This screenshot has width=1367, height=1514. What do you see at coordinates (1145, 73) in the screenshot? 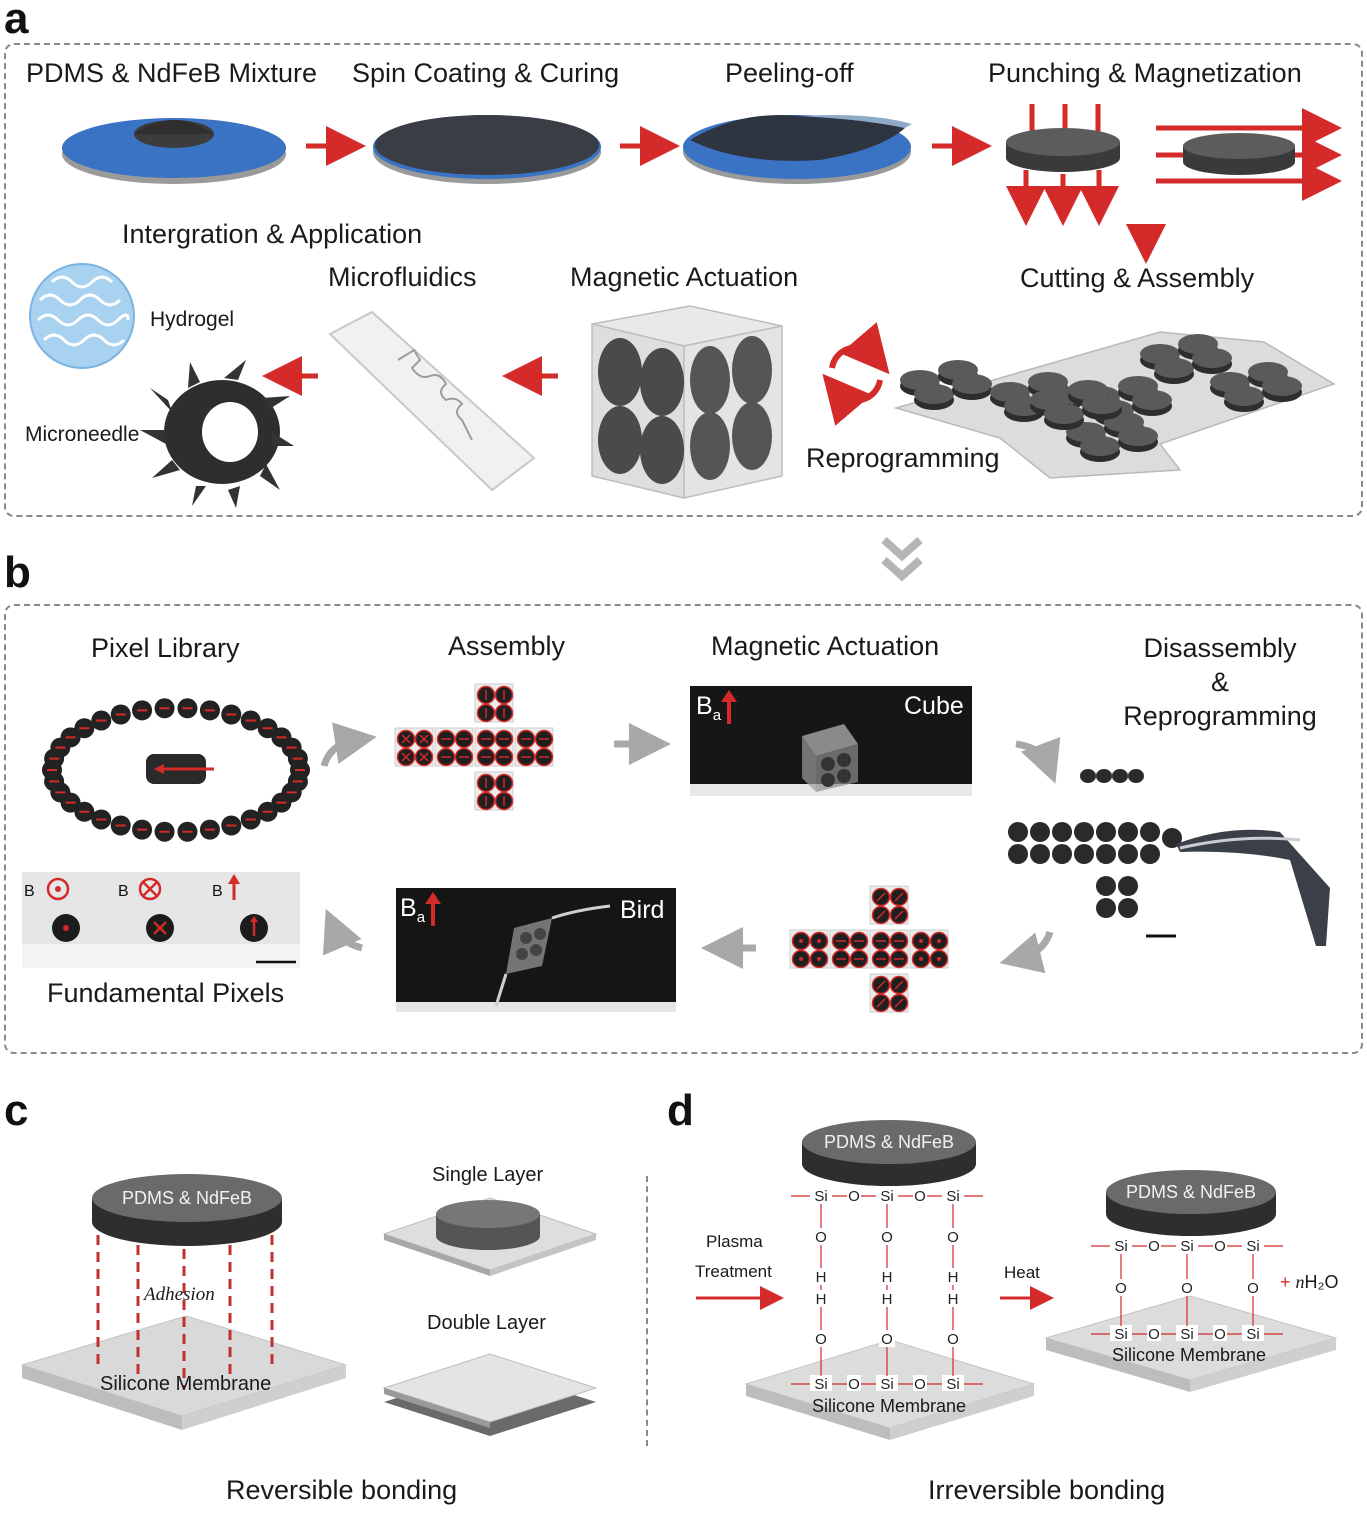
I see `step-punching-label: Punching & Magnetization` at bounding box center [1145, 73].